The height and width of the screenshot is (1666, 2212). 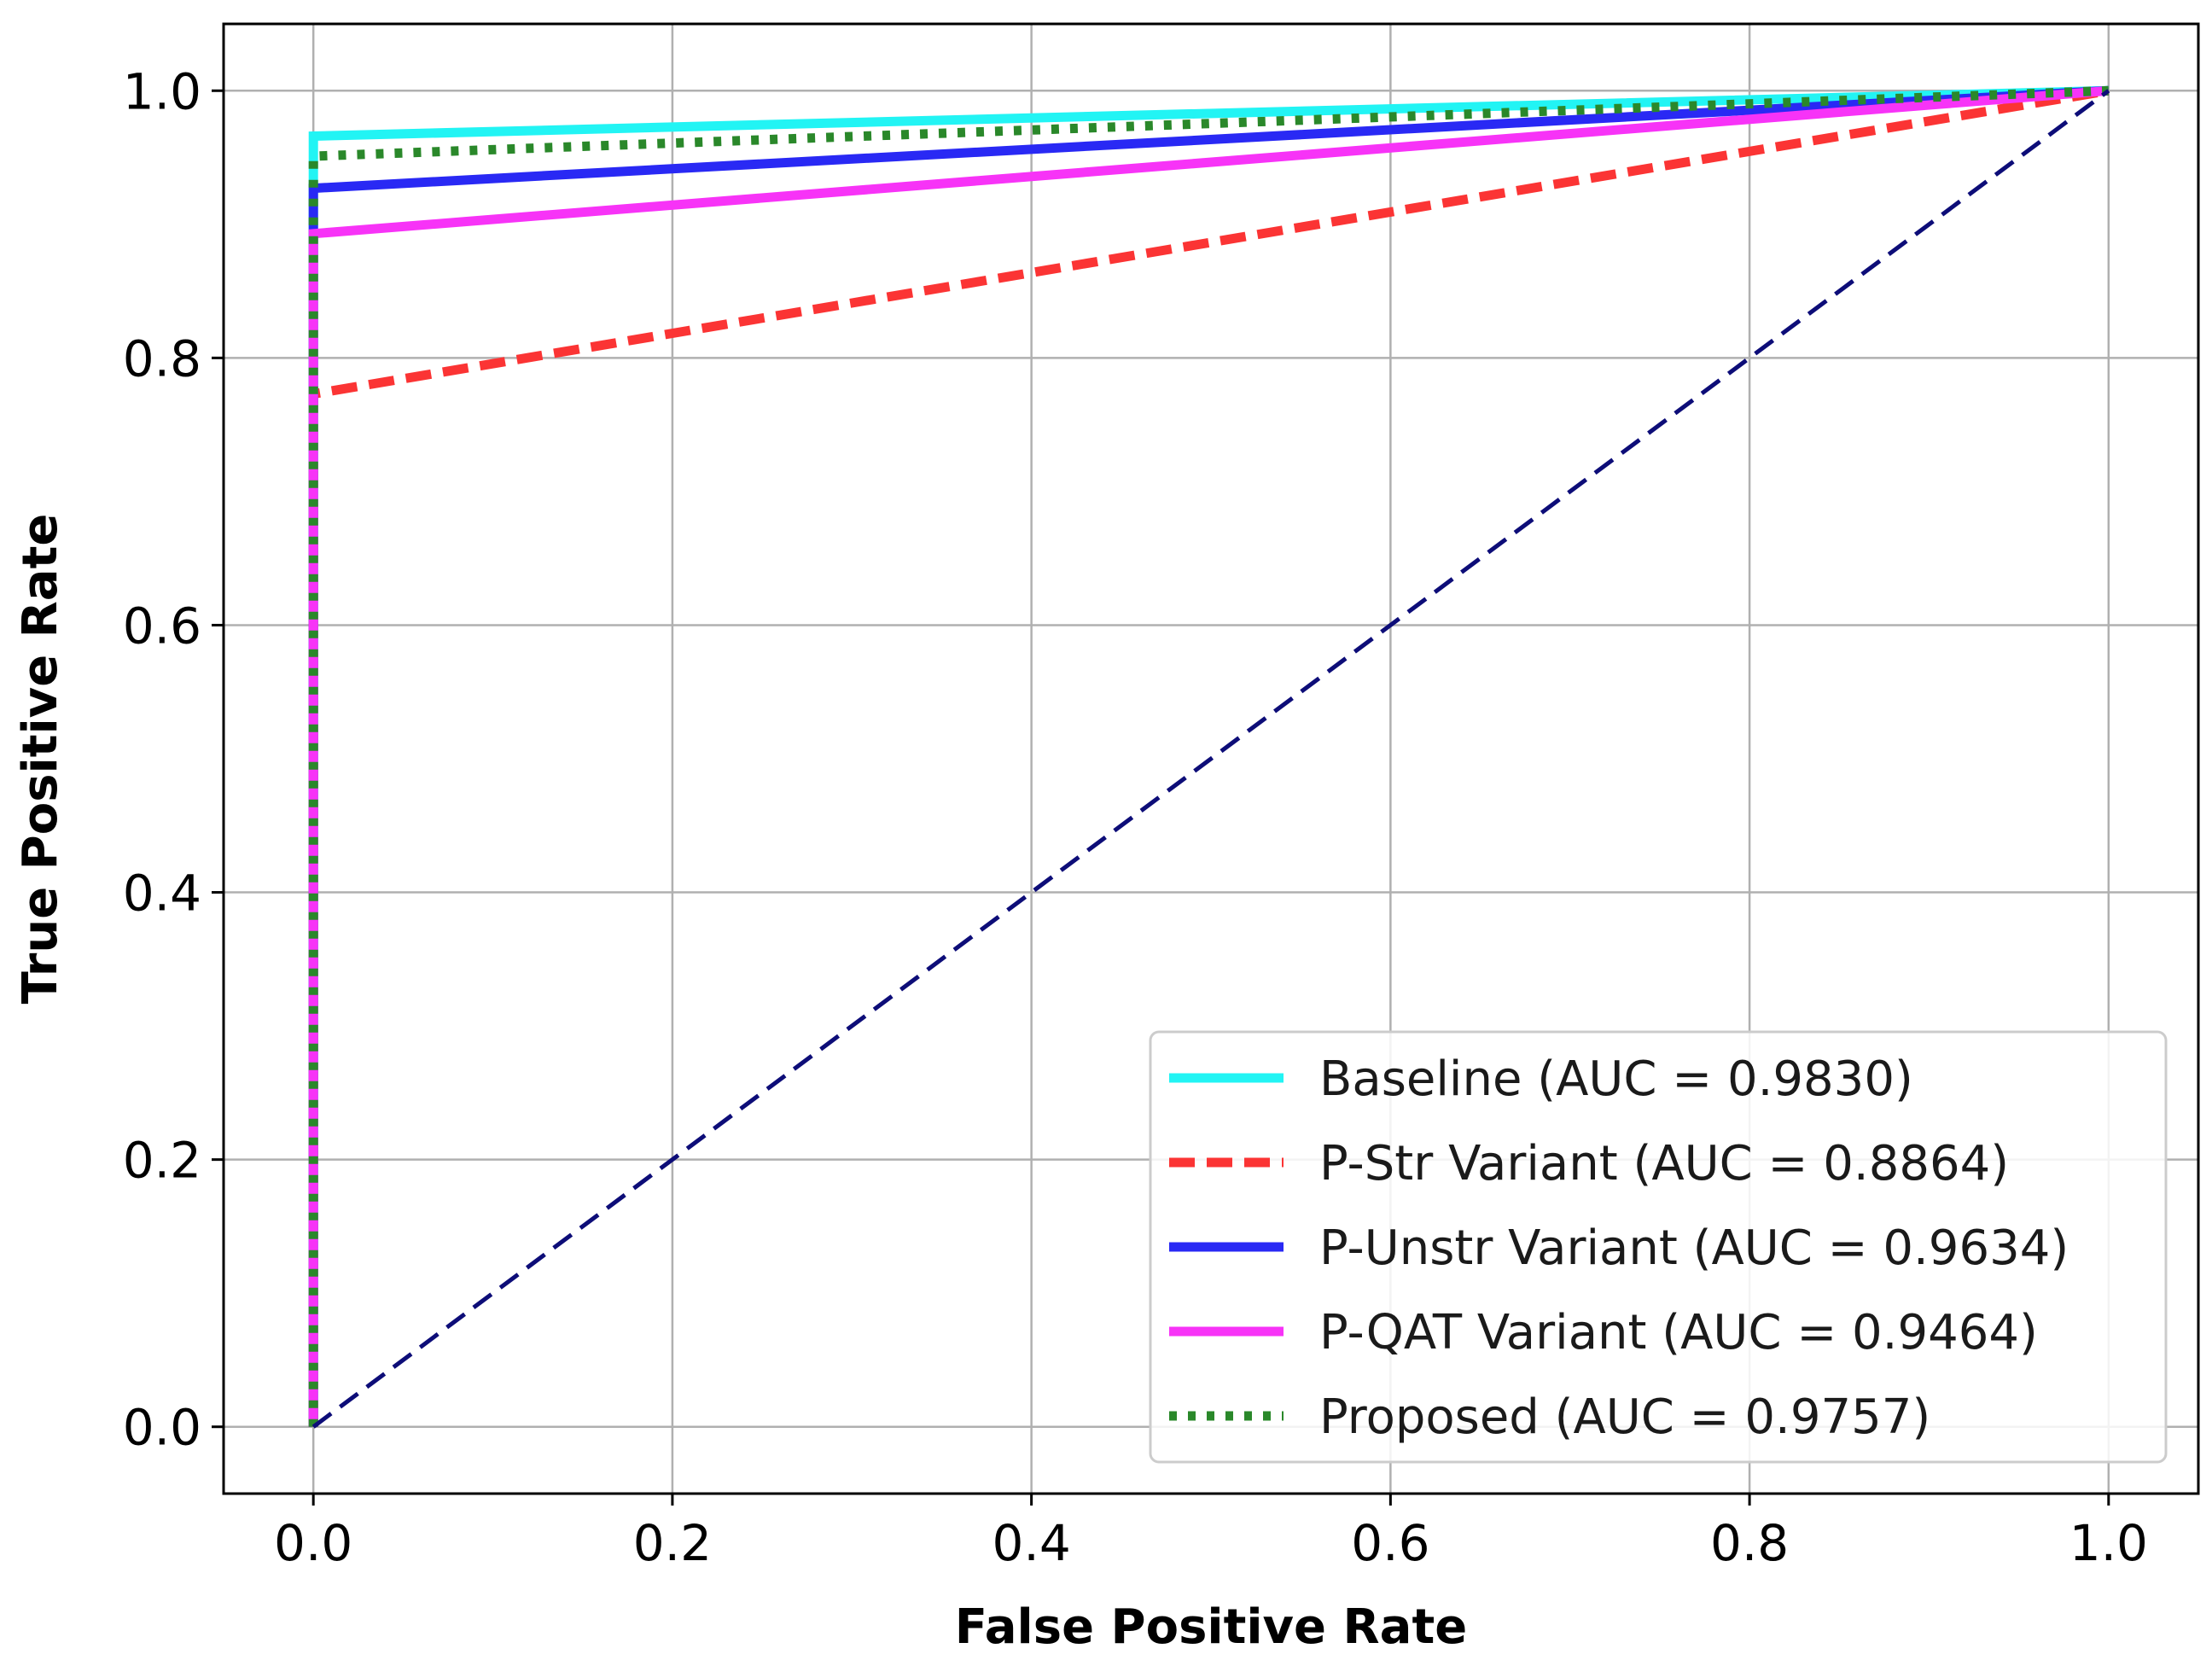 What do you see at coordinates (2108, 1543) in the screenshot?
I see `x-tick-label: 1.0` at bounding box center [2108, 1543].